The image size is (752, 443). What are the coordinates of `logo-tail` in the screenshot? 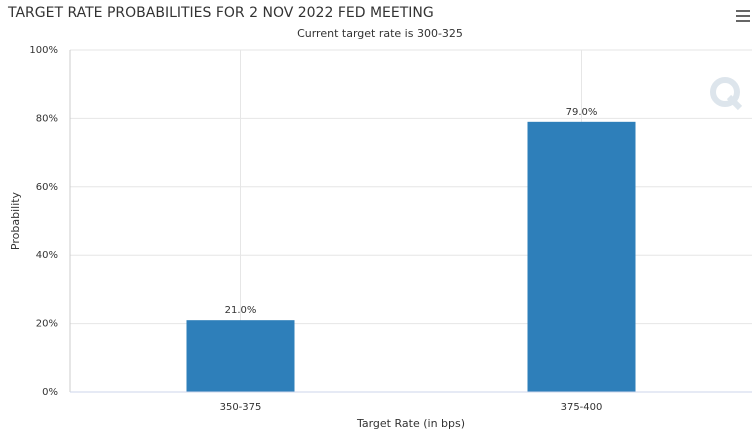 It's located at (734, 102).